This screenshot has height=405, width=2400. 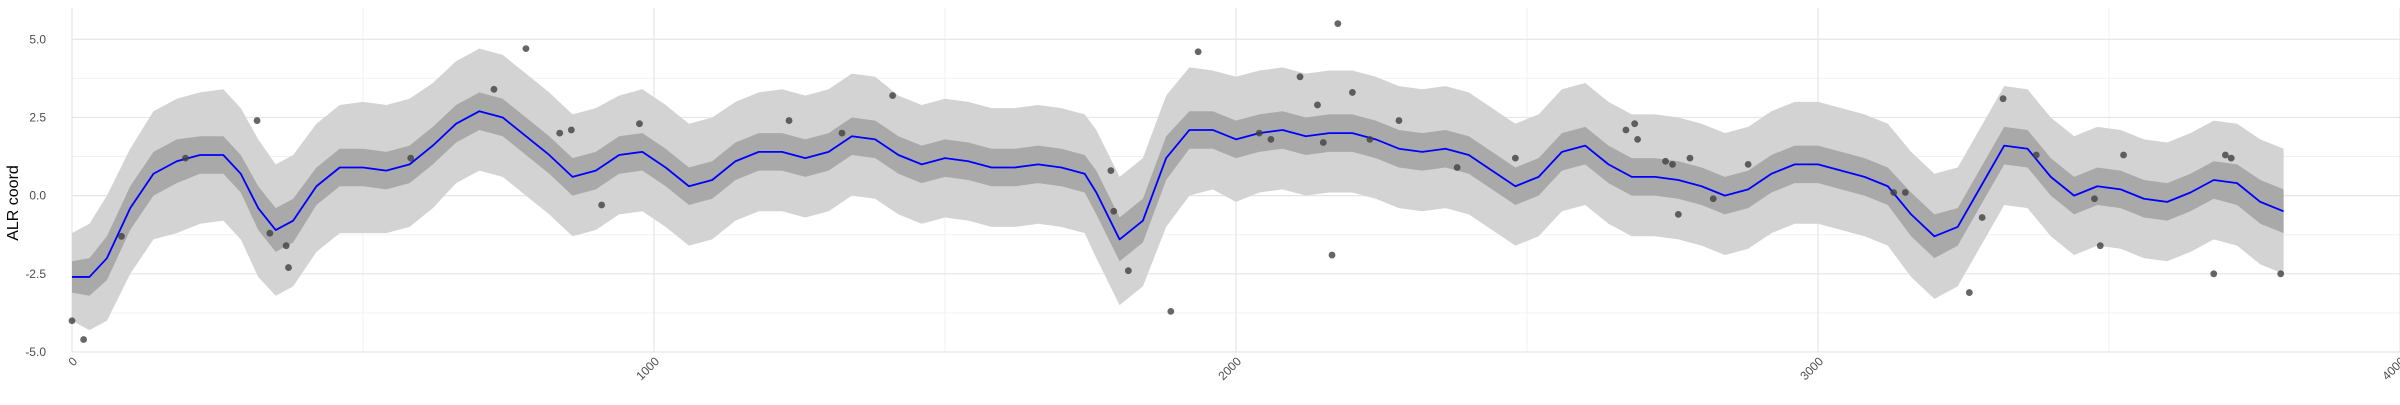 What do you see at coordinates (37, 117) in the screenshot?
I see `y-tick-label: 2.5` at bounding box center [37, 117].